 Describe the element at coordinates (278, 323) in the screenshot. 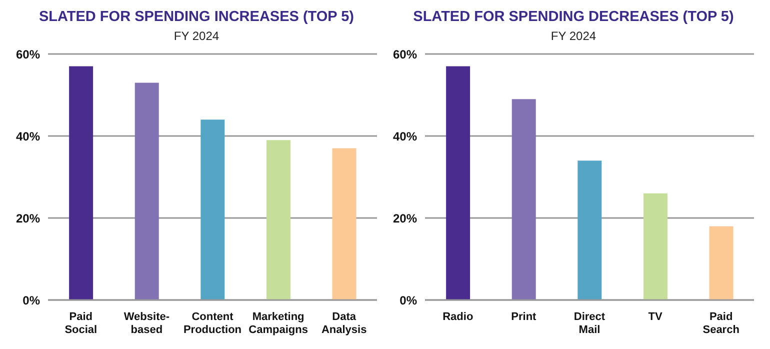

I see `x-tick-label: Marketing Campaigns` at that location.